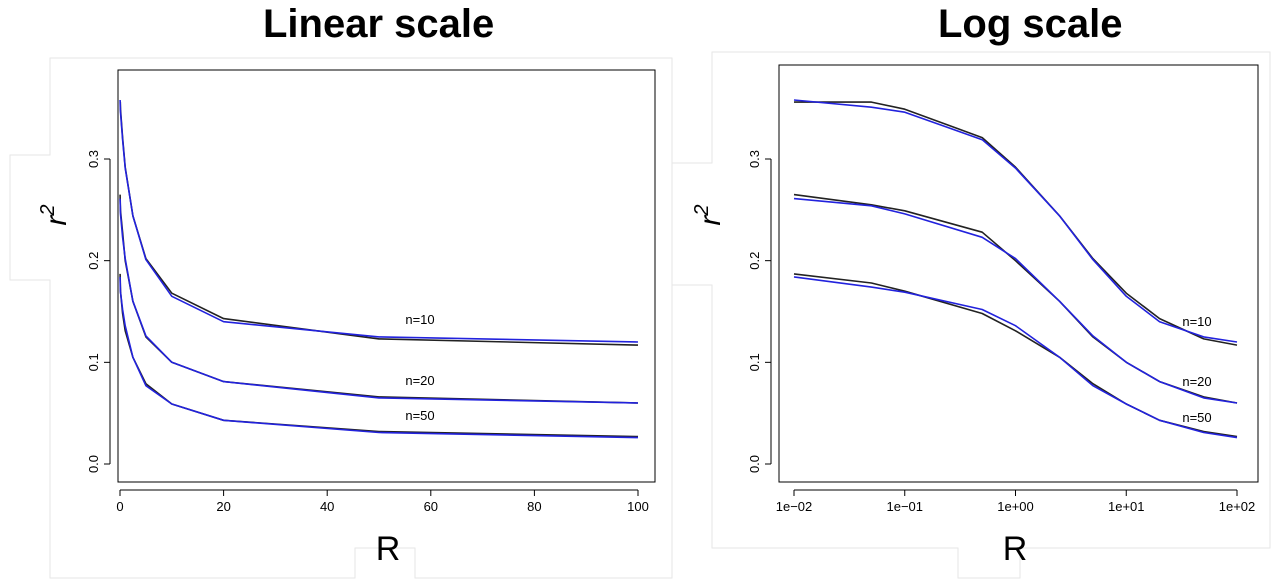 This screenshot has height=579, width=1271. I want to click on x-tick-label: 1e+01, so click(1126, 506).